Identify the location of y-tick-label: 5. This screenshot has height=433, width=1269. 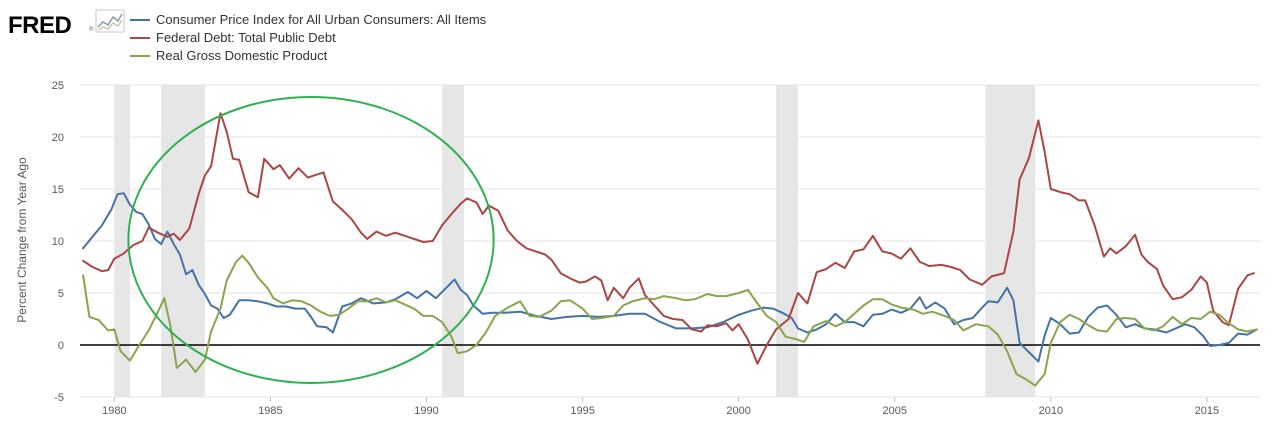
(61, 294).